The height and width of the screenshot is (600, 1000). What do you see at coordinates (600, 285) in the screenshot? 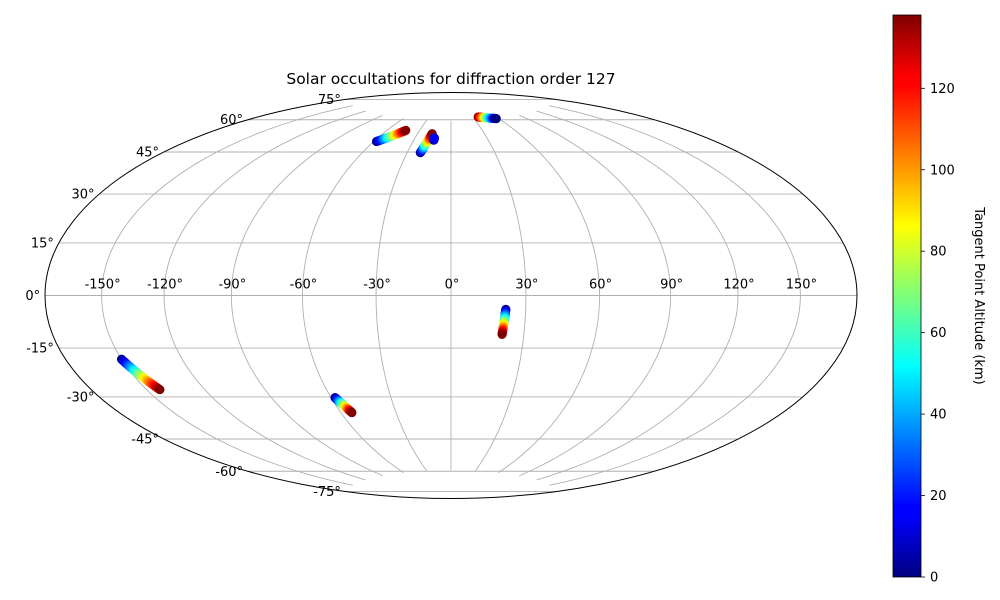
I see `lon-tick-label: 60°` at bounding box center [600, 285].